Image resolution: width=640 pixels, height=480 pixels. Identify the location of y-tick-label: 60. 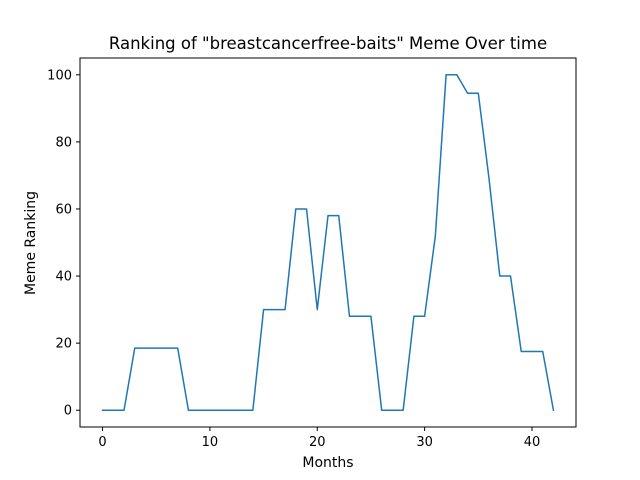
(63, 209).